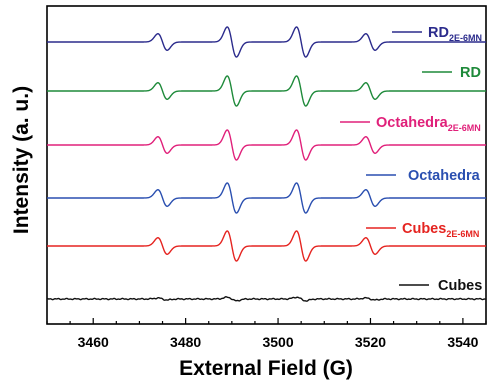 The height and width of the screenshot is (390, 488). Describe the element at coordinates (277, 342) in the screenshot. I see `x-tick-label: 3500` at that location.